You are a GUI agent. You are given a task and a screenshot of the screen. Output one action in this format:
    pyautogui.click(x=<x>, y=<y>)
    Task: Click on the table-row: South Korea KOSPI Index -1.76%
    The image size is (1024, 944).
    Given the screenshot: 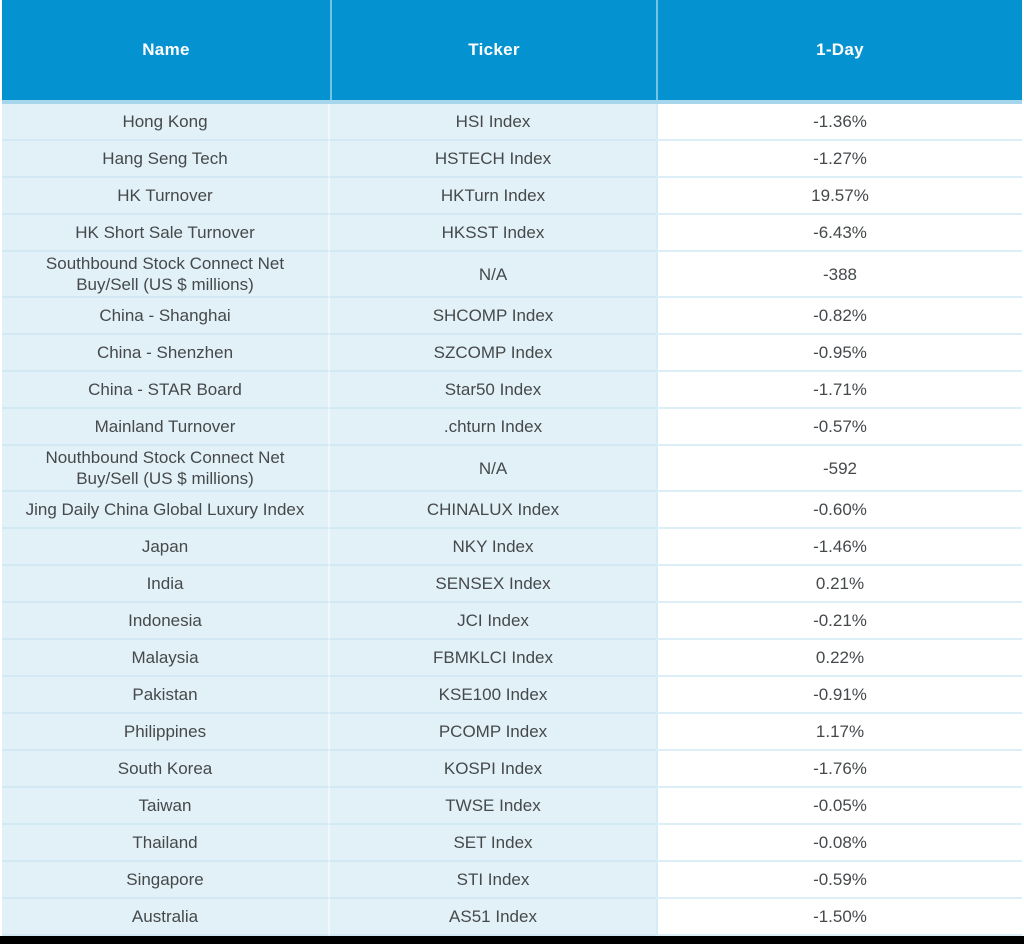 What is the action you would take?
    pyautogui.click(x=512, y=769)
    